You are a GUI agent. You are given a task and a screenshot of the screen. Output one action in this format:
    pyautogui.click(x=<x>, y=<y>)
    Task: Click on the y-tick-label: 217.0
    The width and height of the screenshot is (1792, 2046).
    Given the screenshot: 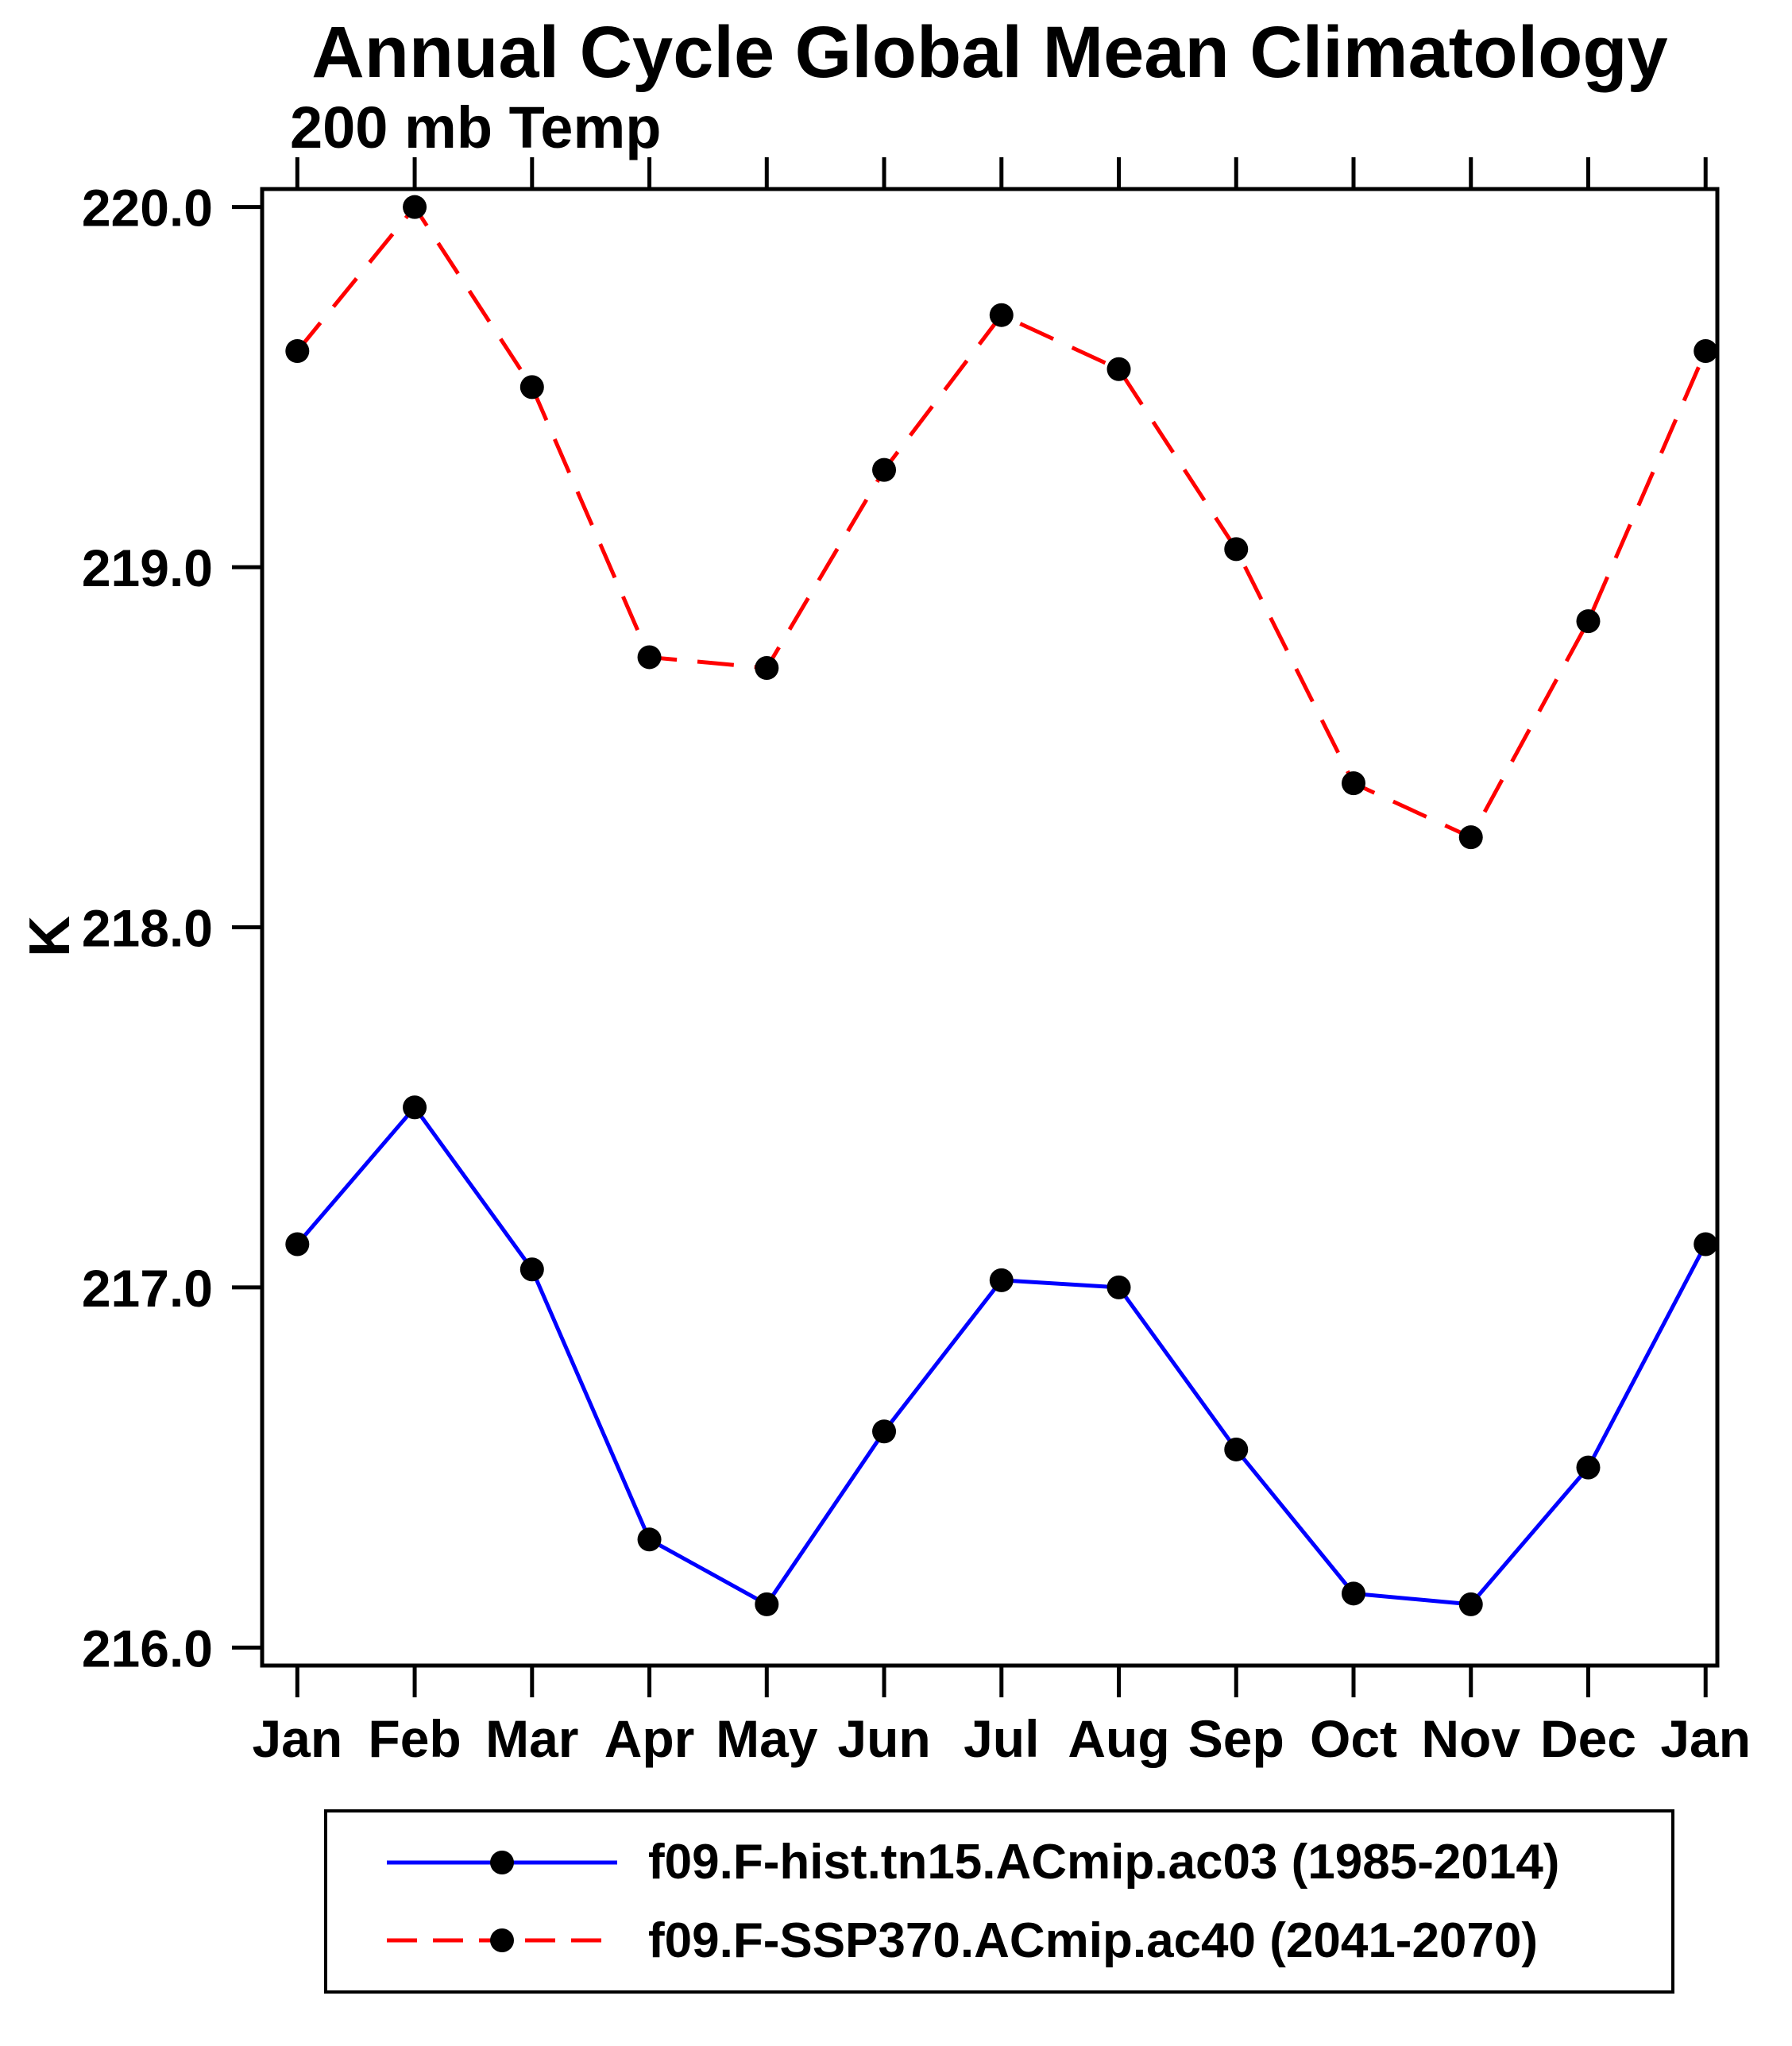 What is the action you would take?
    pyautogui.click(x=147, y=1288)
    